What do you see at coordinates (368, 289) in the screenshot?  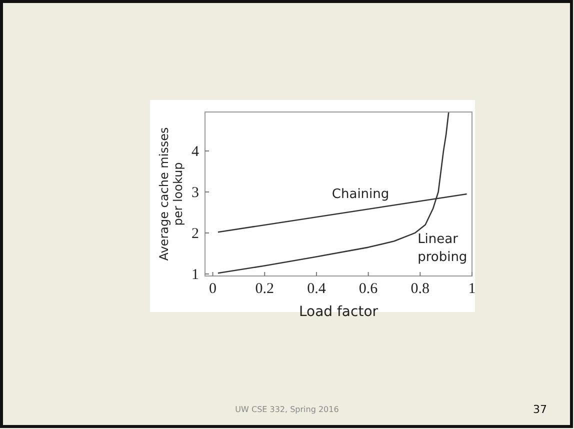 I see `x-tick-label: 0.6` at bounding box center [368, 289].